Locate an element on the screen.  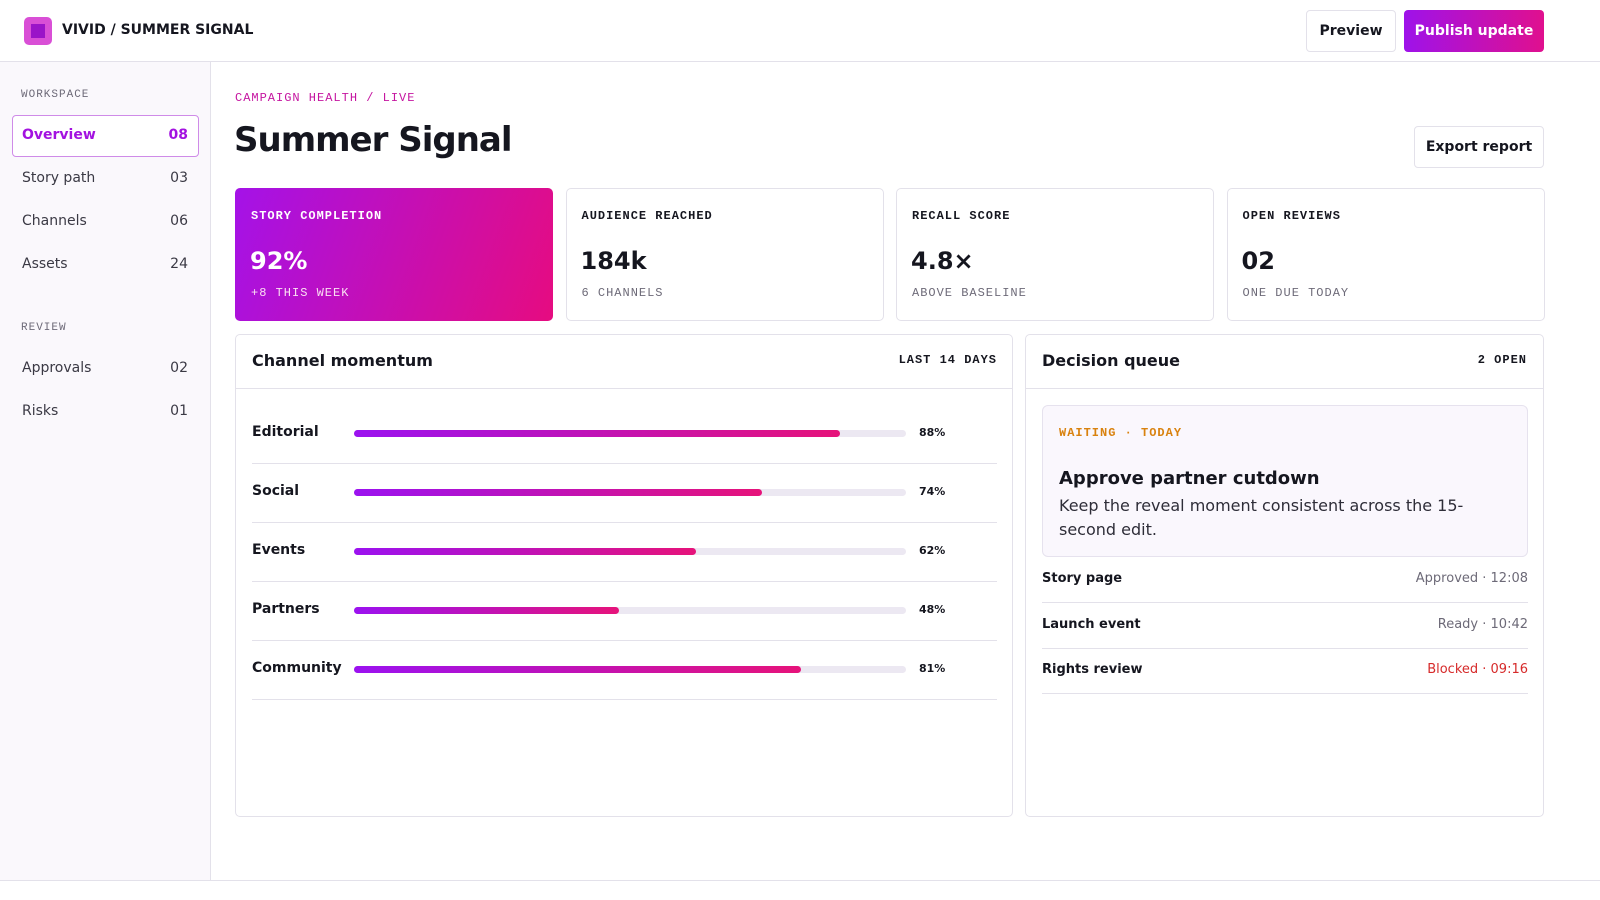
nav-item: Assets is located at coordinates (45, 264).